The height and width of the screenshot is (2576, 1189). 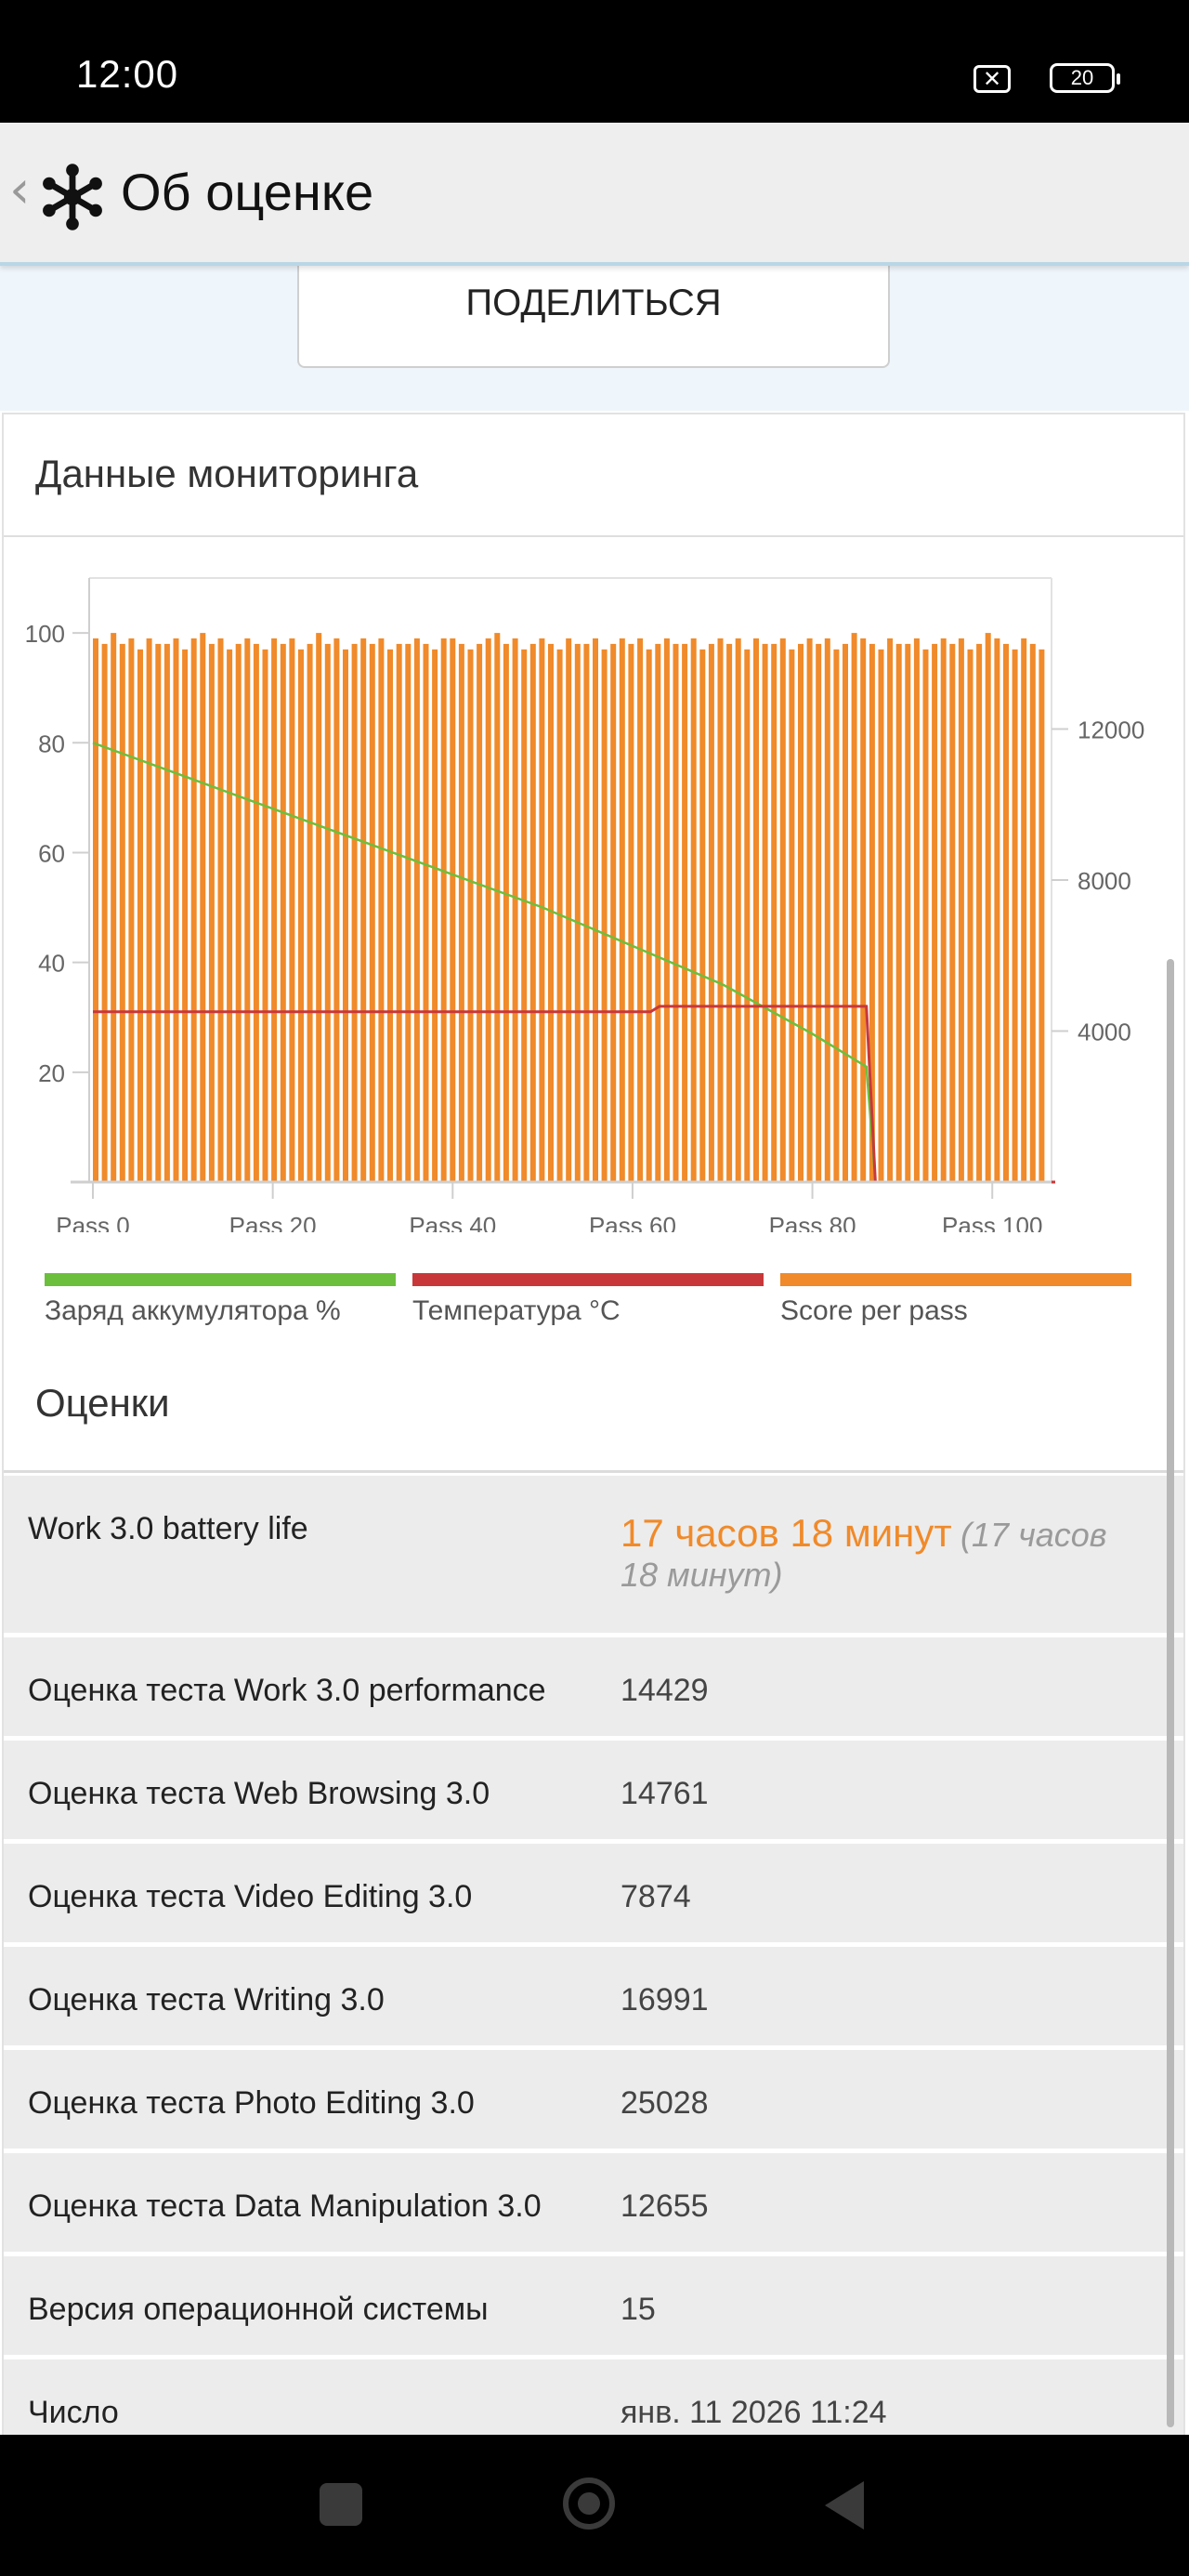 I want to click on legend-swatch-score, so click(x=955, y=1279).